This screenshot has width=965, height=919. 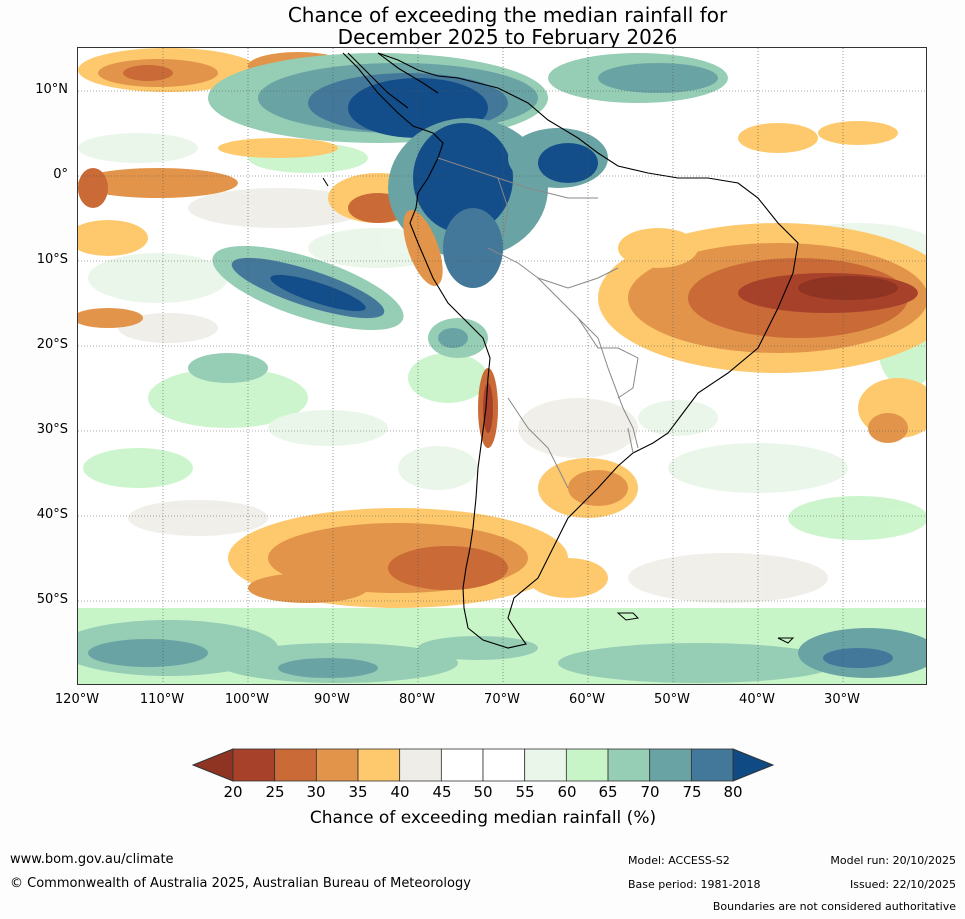 What do you see at coordinates (358, 792) in the screenshot?
I see `colorbar-tick: 35` at bounding box center [358, 792].